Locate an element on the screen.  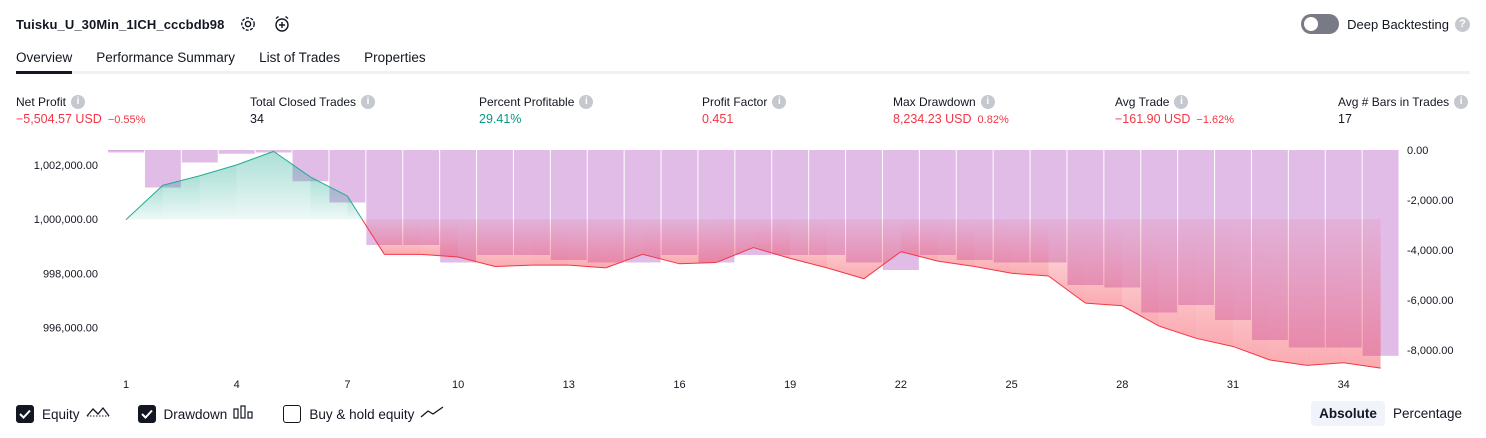
buy-hold-line-icon is located at coordinates (432, 414).